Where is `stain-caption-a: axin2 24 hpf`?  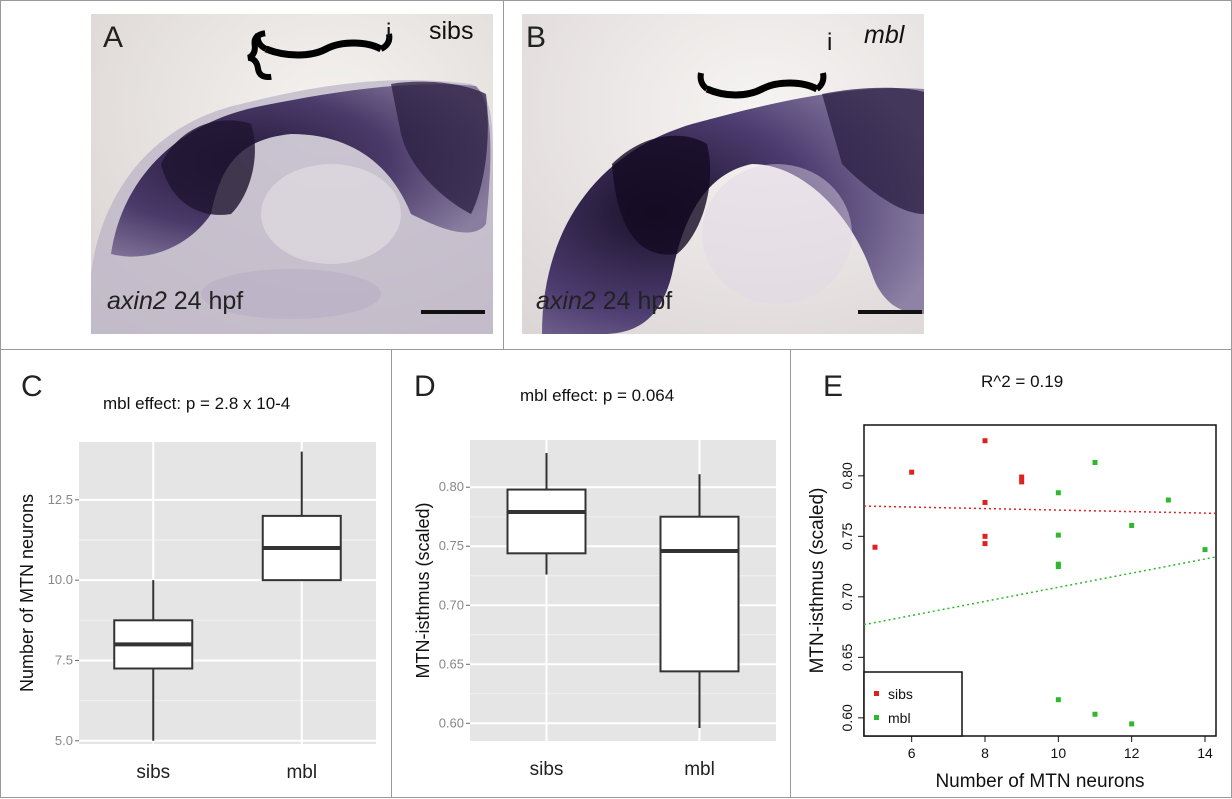
stain-caption-a: axin2 24 hpf is located at coordinates (175, 301).